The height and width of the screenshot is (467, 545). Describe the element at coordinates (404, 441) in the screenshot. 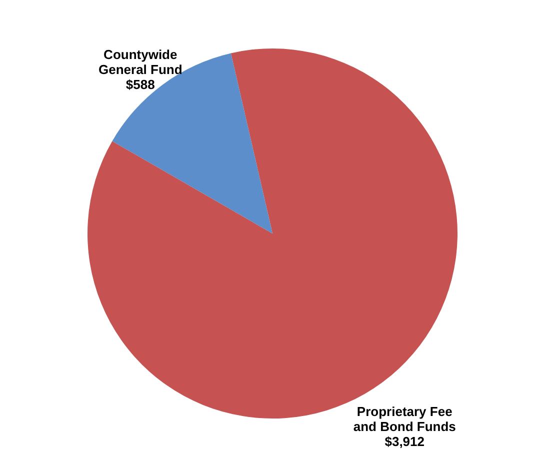

I see `data-label: $3,912` at that location.